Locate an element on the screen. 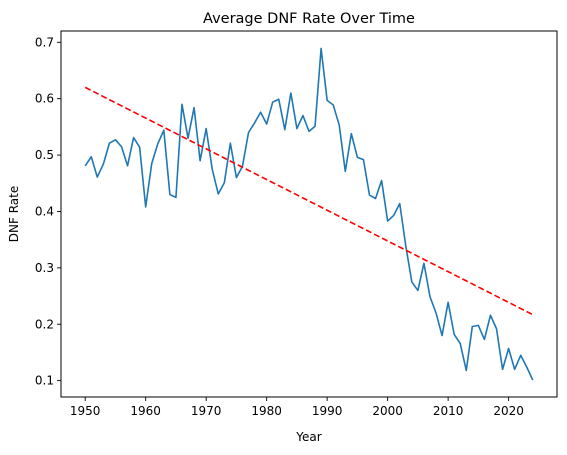  x-axis-label: Year is located at coordinates (308, 437).